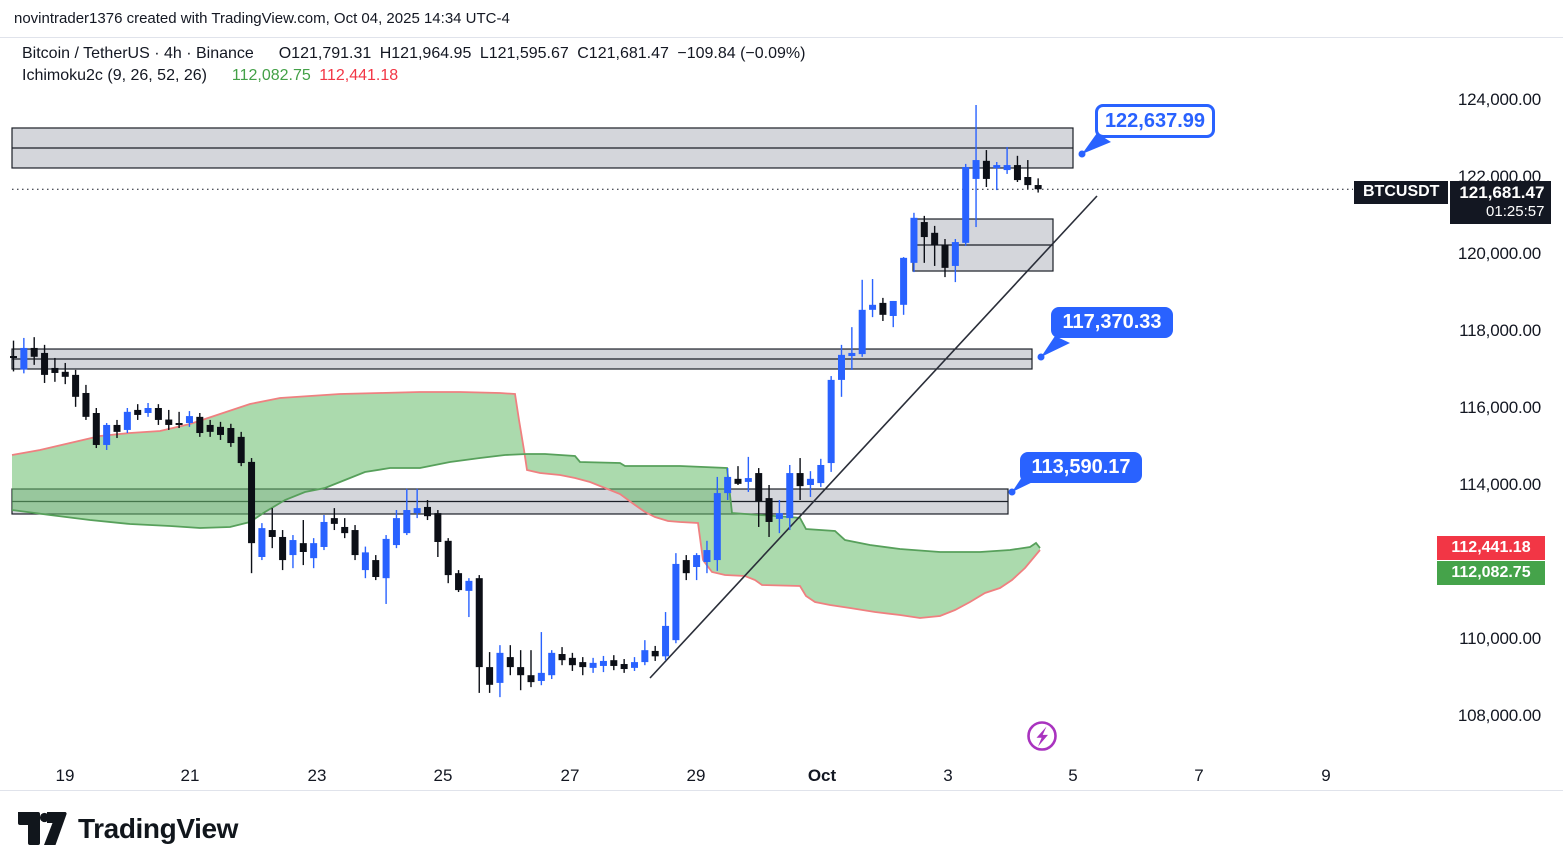 This screenshot has height=868, width=1563. Describe the element at coordinates (1491, 573) in the screenshot. I see `senkou-b-price-badge: 112,082.75` at that location.